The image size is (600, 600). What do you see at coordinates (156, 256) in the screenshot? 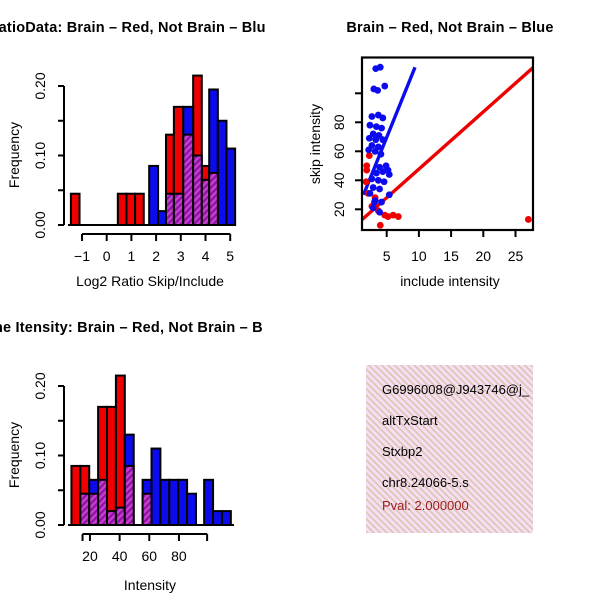
I see `x-tick-label: 2` at bounding box center [156, 256].